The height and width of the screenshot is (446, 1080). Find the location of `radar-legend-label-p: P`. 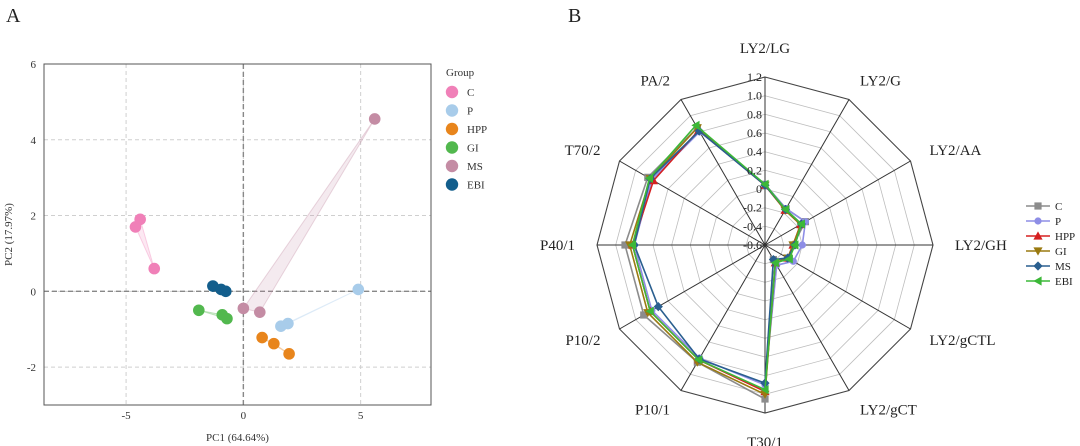

radar-legend-label-p: P is located at coordinates (1058, 222).